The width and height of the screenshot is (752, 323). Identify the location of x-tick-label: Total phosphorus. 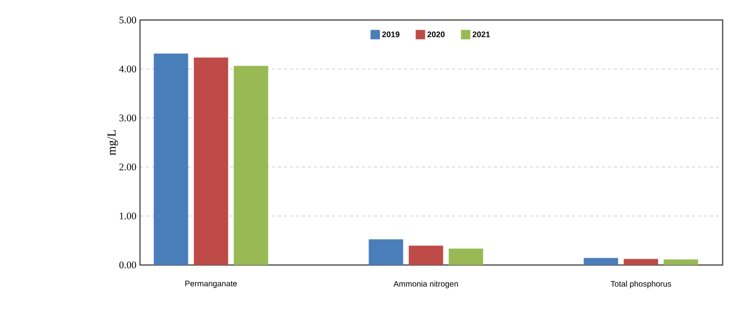
(641, 284).